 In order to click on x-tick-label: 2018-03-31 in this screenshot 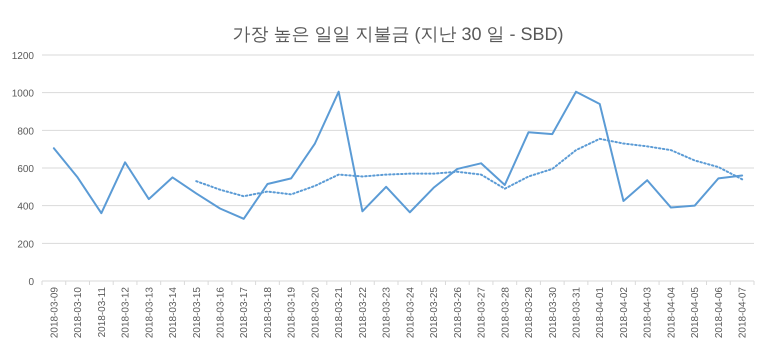, I will do `click(577, 312)`.